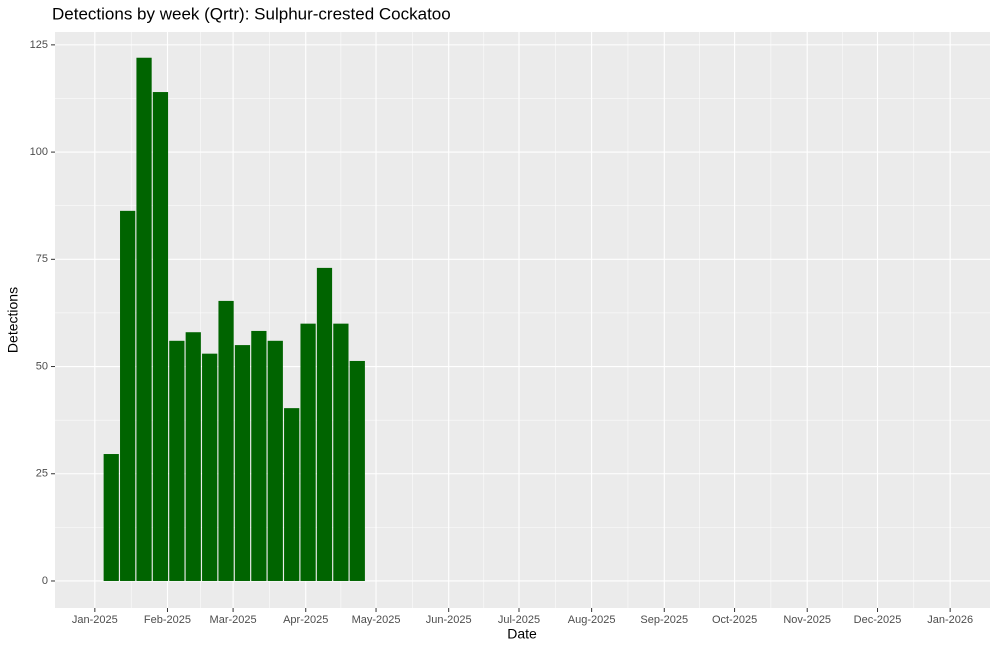 Image resolution: width=1000 pixels, height=651 pixels. Describe the element at coordinates (42, 366) in the screenshot. I see `y-tick-label: 50` at that location.